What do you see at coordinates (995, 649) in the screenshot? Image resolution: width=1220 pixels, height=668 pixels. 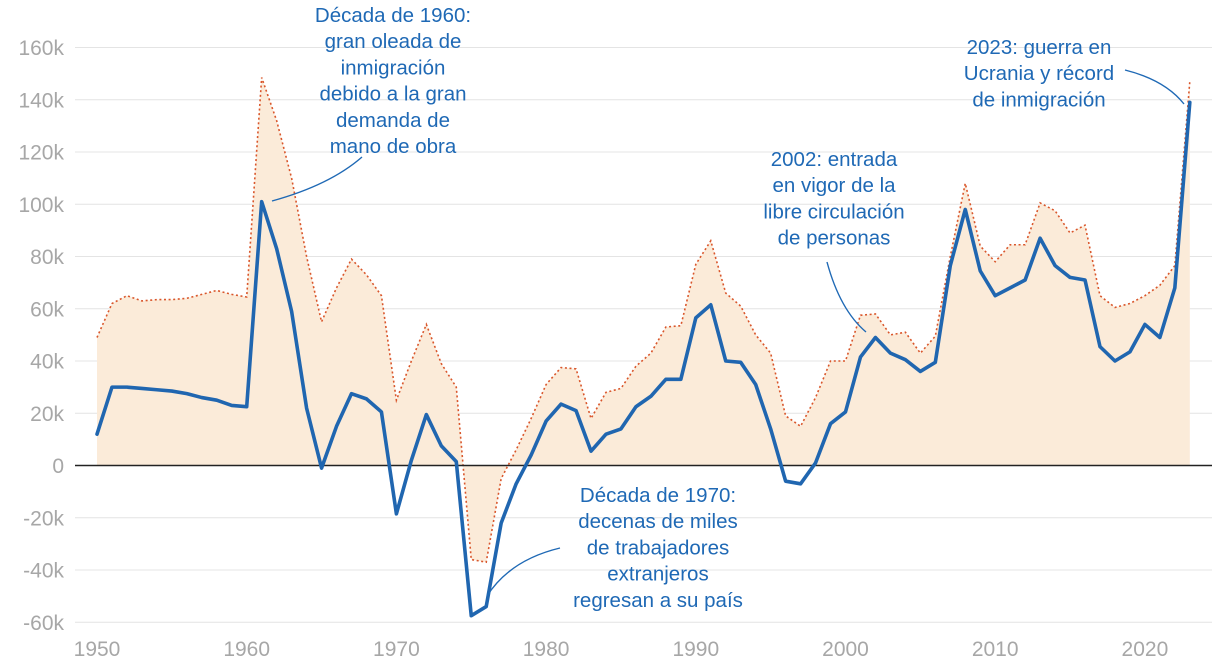 I see `x-tick-label: 2010` at bounding box center [995, 649].